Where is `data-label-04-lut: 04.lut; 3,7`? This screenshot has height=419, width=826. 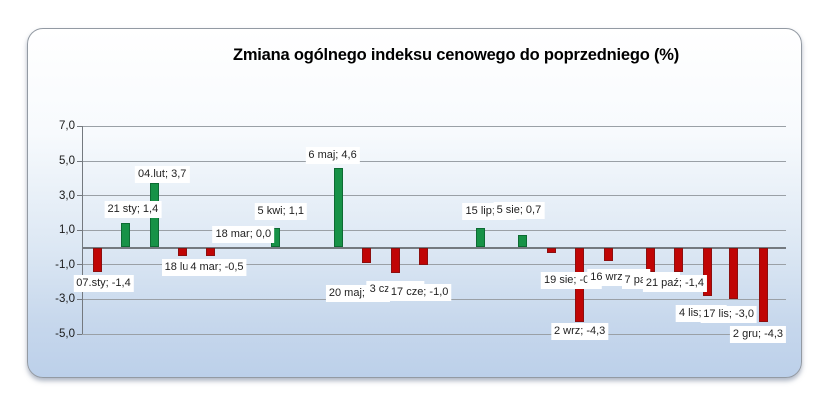 data-label-04-lut: 04.lut; 3,7 is located at coordinates (162, 174).